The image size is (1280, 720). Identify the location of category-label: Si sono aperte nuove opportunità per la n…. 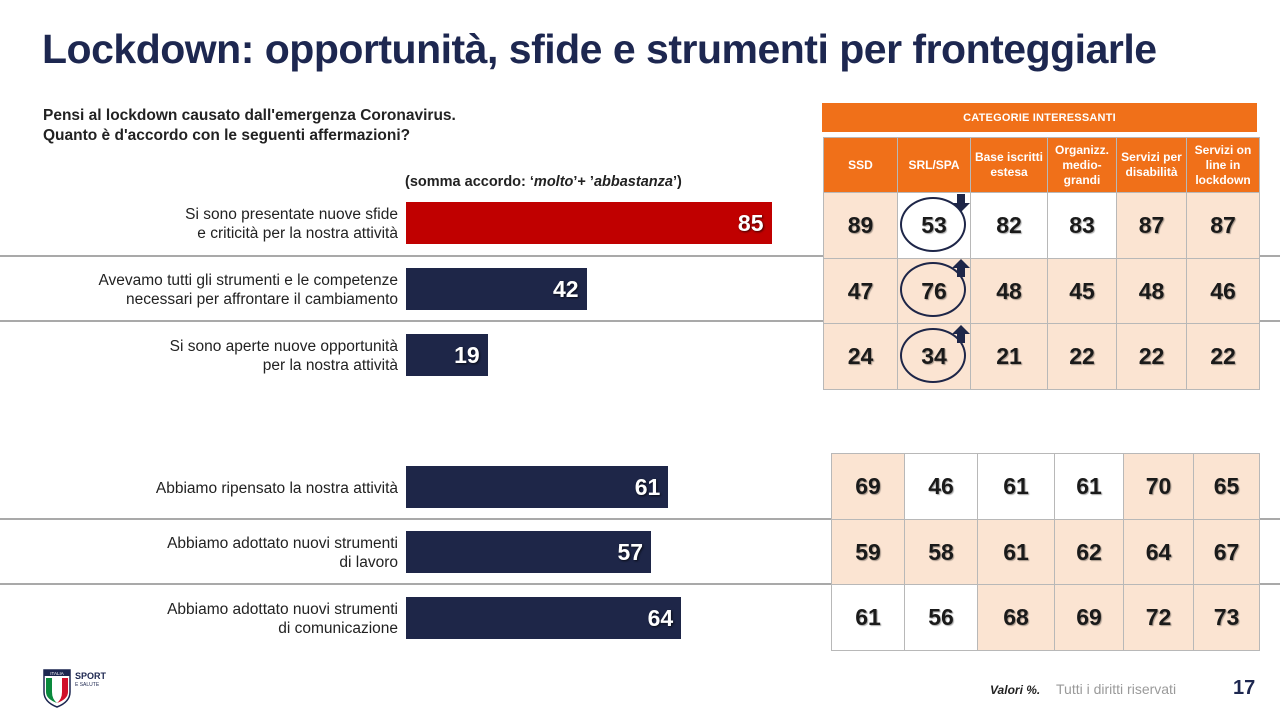
(209, 356).